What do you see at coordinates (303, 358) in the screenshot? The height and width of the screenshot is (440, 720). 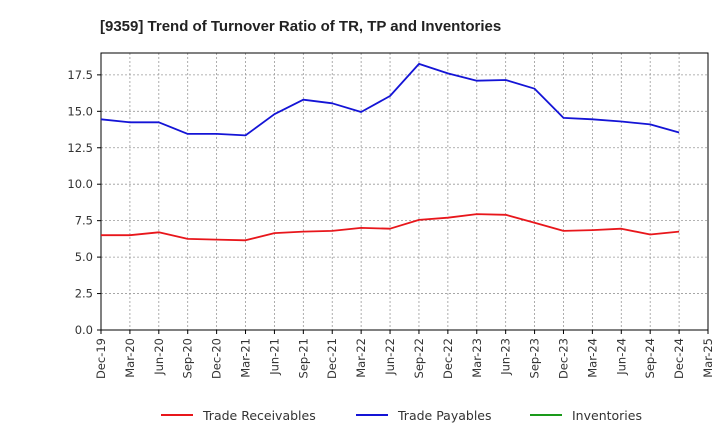 I see `x-tick-label: Sep-21` at bounding box center [303, 358].